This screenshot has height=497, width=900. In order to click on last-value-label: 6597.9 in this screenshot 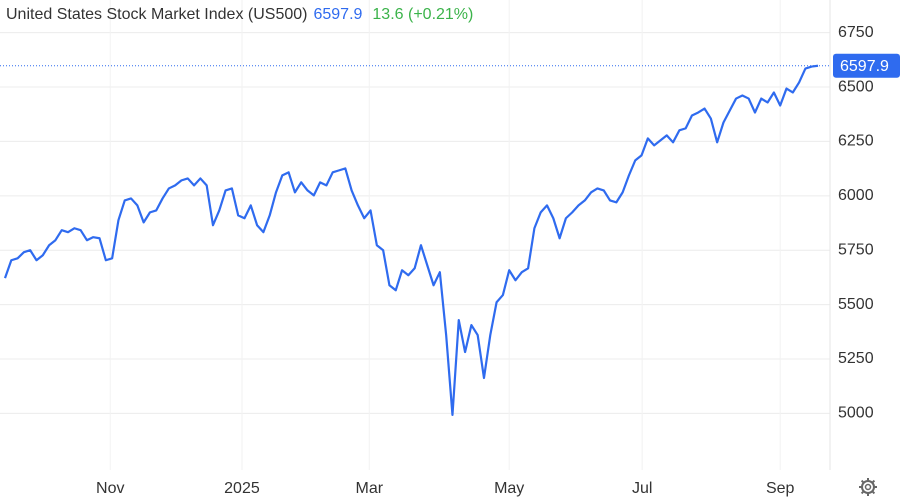, I will do `click(864, 66)`.